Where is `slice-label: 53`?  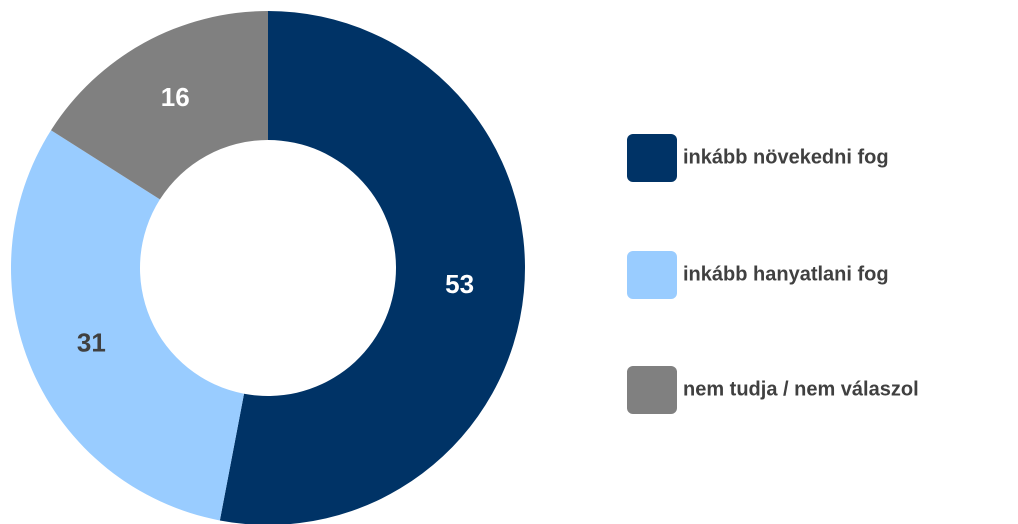
slice-label: 53 is located at coordinates (459, 284).